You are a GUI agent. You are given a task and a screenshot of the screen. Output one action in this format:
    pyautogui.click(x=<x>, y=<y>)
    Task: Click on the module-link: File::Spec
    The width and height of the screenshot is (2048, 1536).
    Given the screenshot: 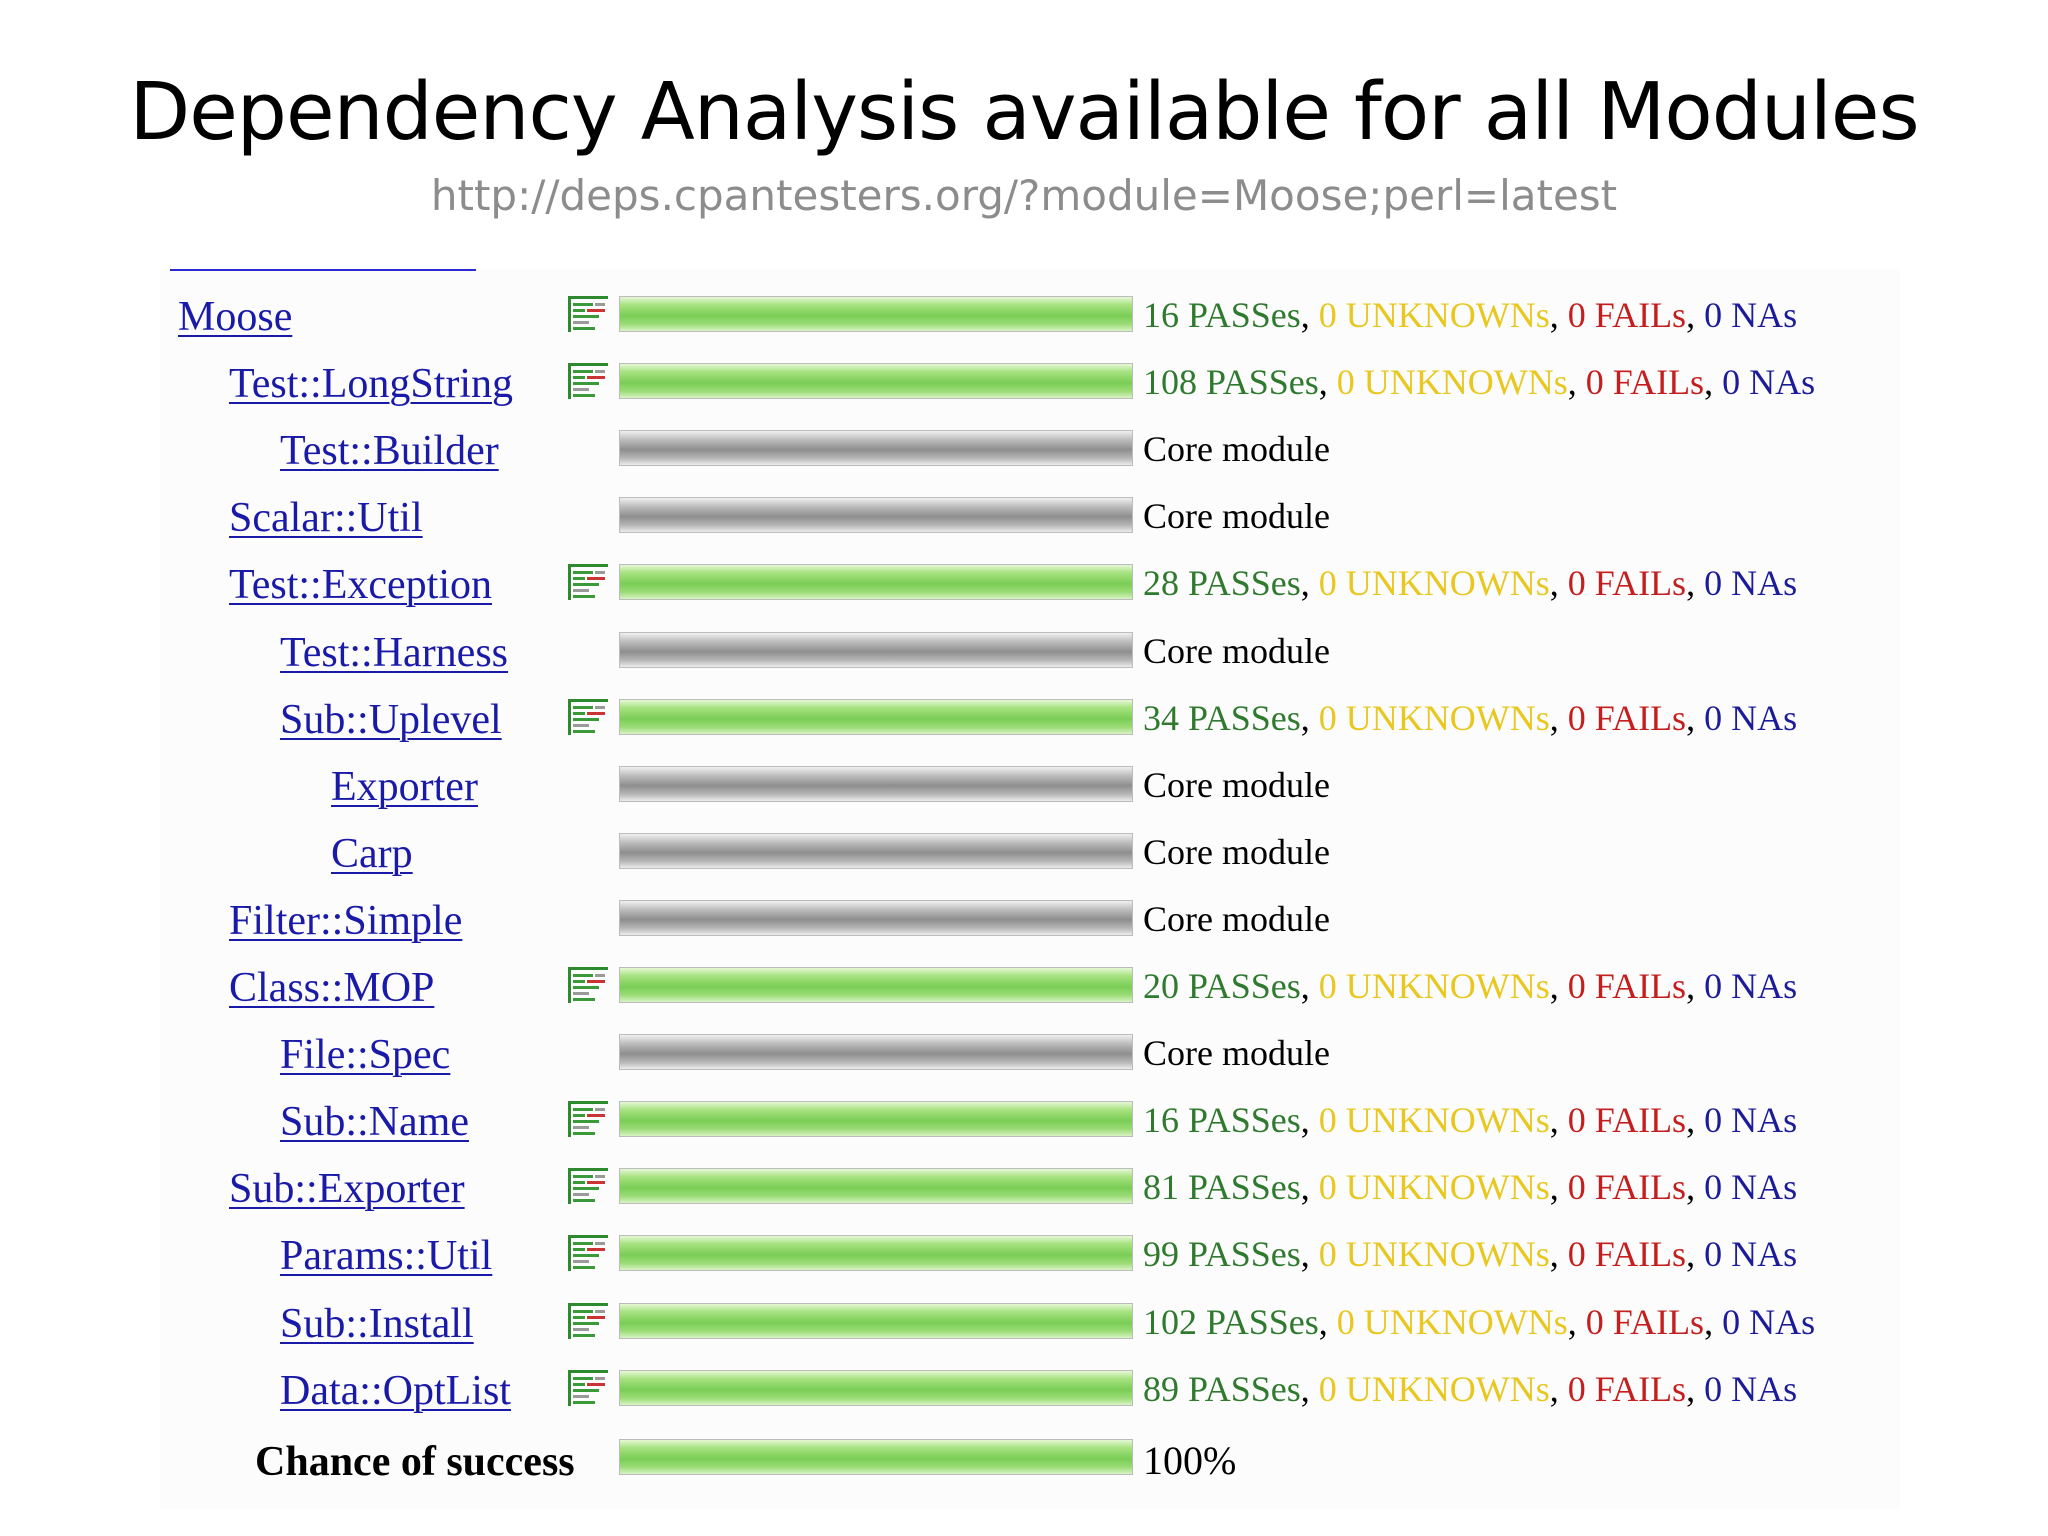 What is the action you would take?
    pyautogui.click(x=365, y=1055)
    